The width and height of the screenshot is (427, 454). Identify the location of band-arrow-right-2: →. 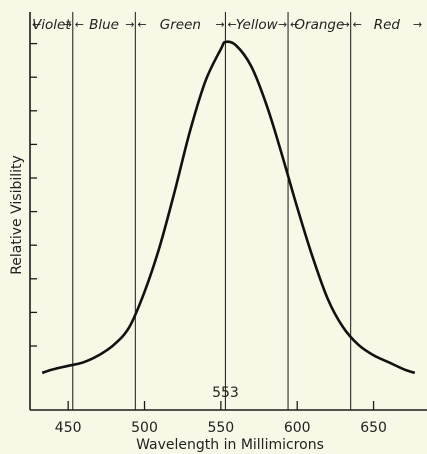
(129, 24).